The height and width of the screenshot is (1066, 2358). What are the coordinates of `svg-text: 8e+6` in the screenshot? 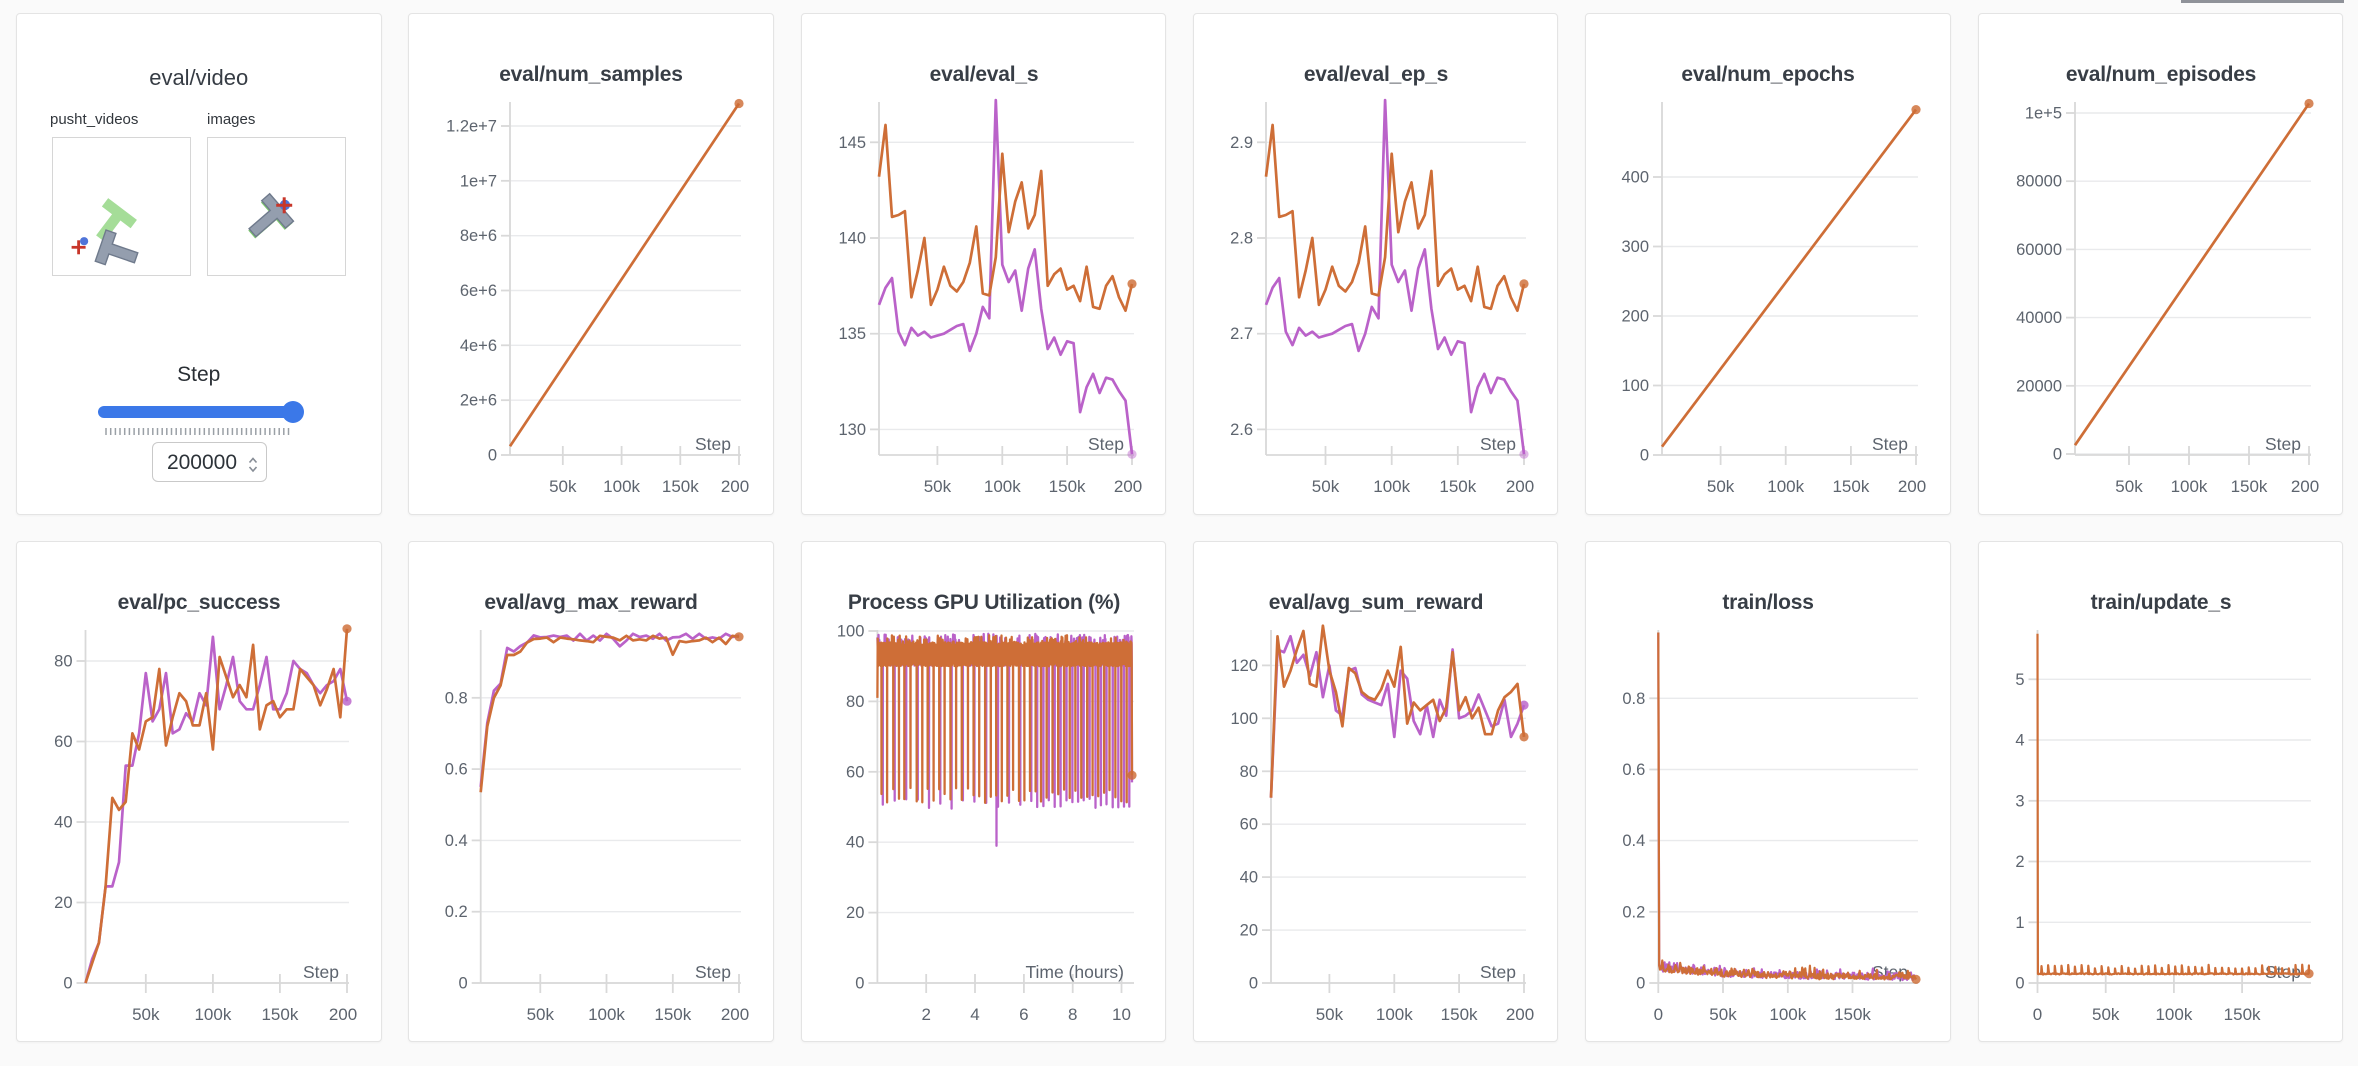 It's located at (478, 236).